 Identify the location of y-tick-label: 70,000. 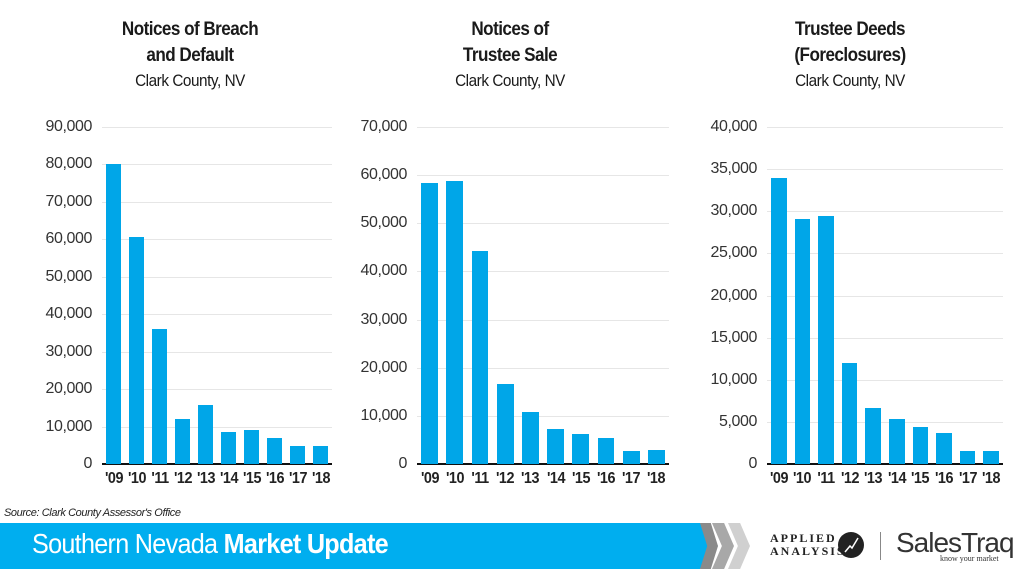
(68, 201).